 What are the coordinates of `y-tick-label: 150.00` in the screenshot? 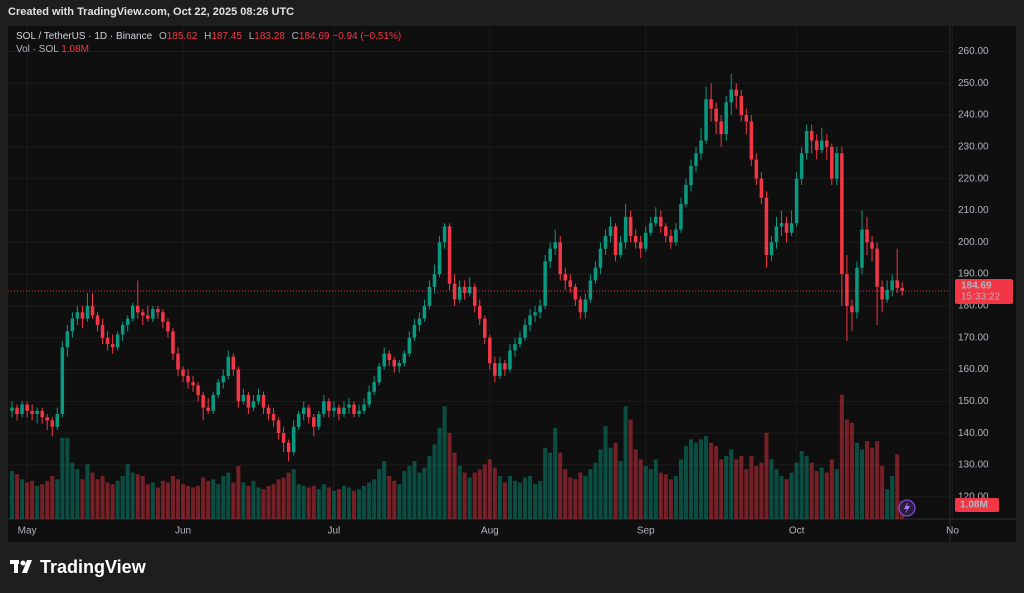 It's located at (973, 401).